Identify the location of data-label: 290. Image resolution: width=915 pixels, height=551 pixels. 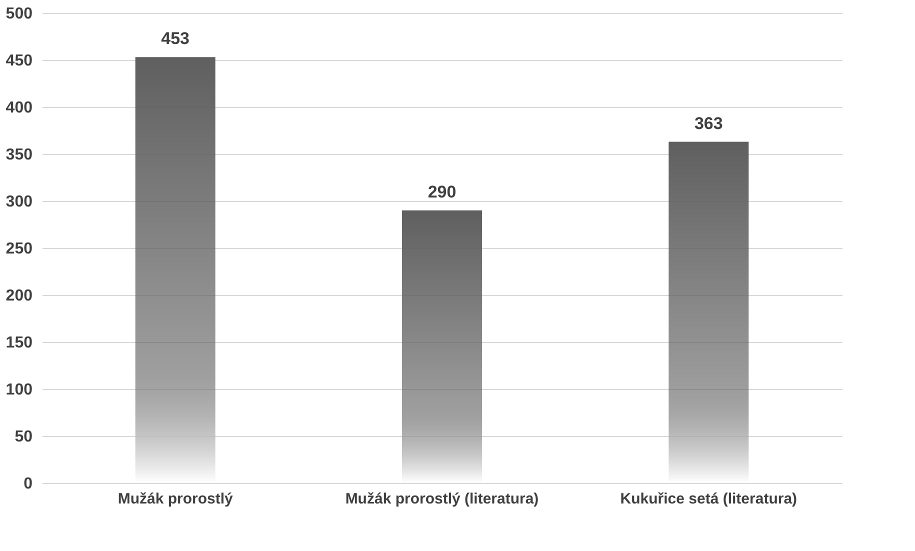
(442, 192).